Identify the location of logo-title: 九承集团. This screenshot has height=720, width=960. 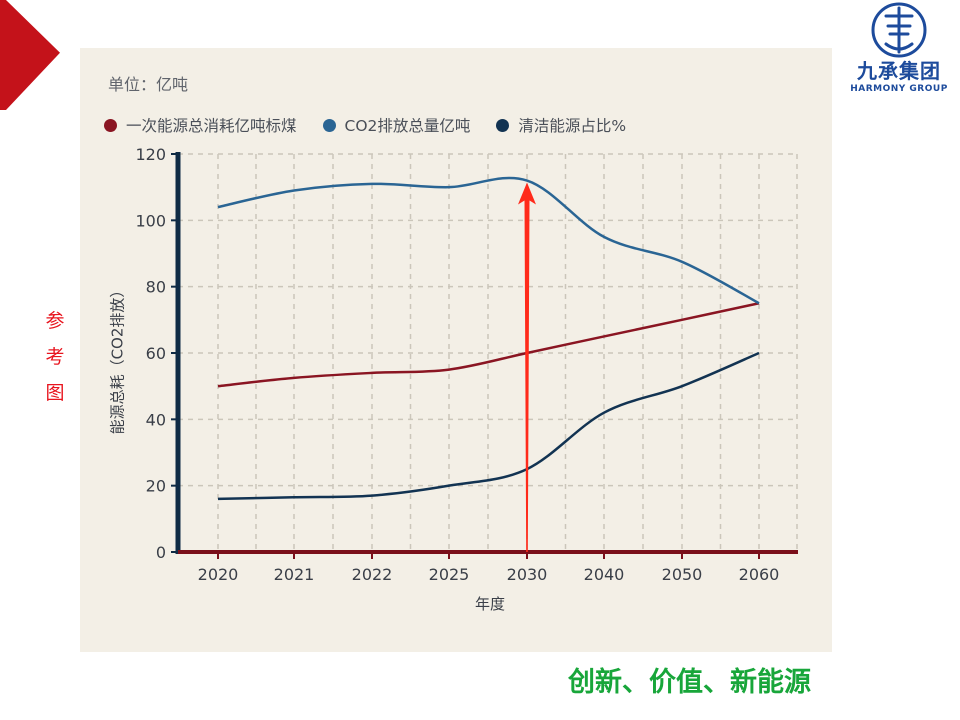
(899, 71).